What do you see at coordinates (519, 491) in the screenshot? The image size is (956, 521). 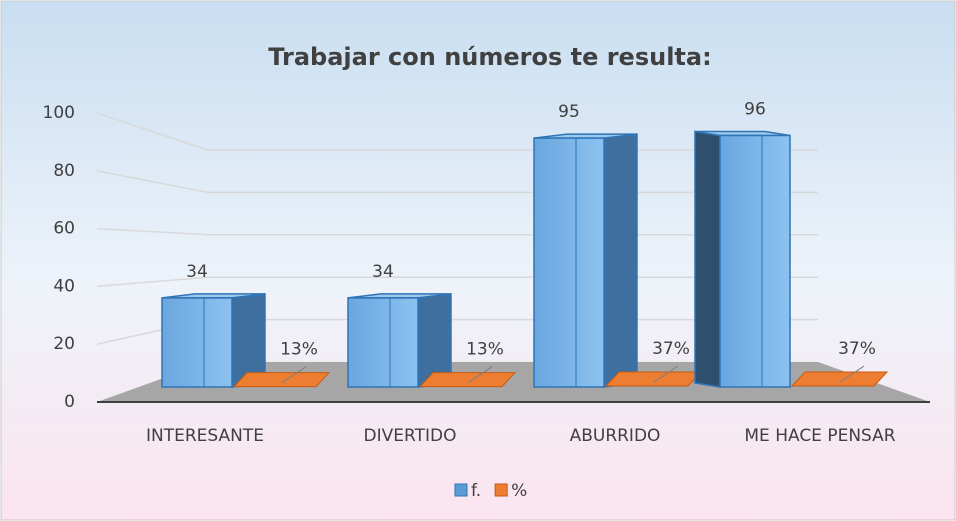 I see `legend-label: %` at bounding box center [519, 491].